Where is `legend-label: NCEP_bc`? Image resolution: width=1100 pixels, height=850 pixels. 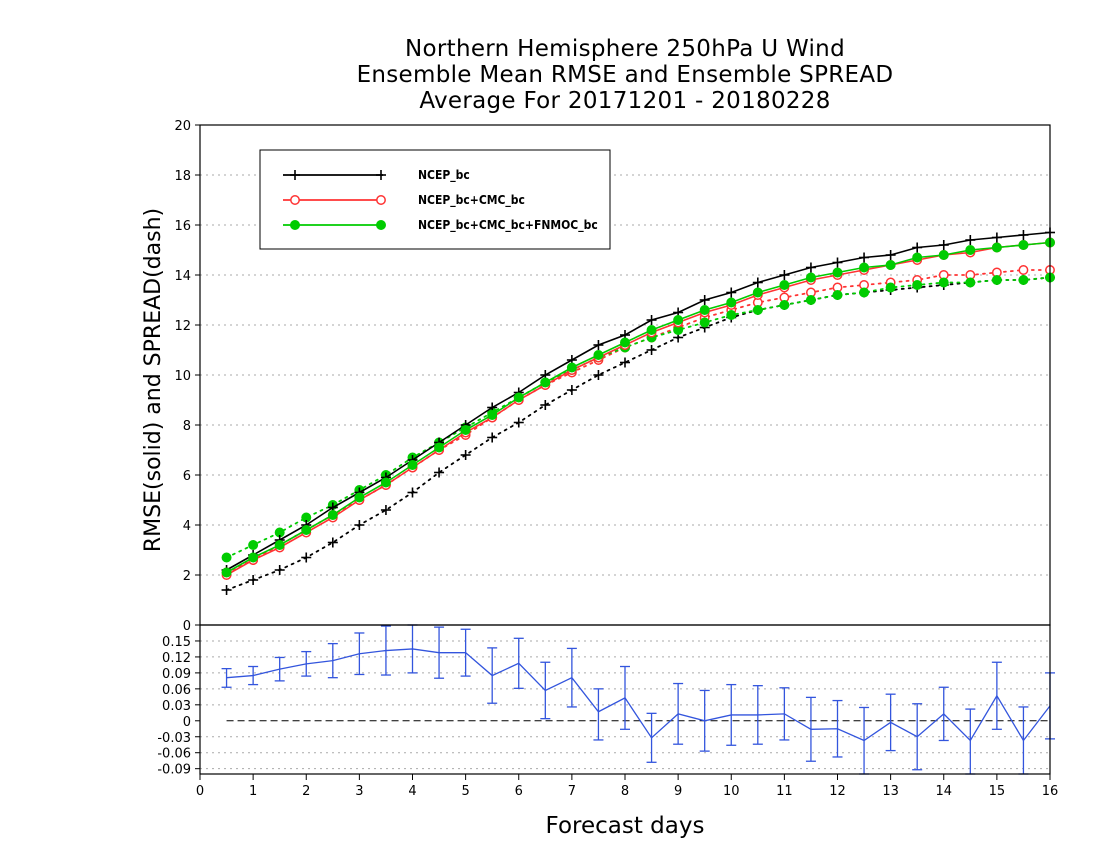 legend-label: NCEP_bc is located at coordinates (444, 175).